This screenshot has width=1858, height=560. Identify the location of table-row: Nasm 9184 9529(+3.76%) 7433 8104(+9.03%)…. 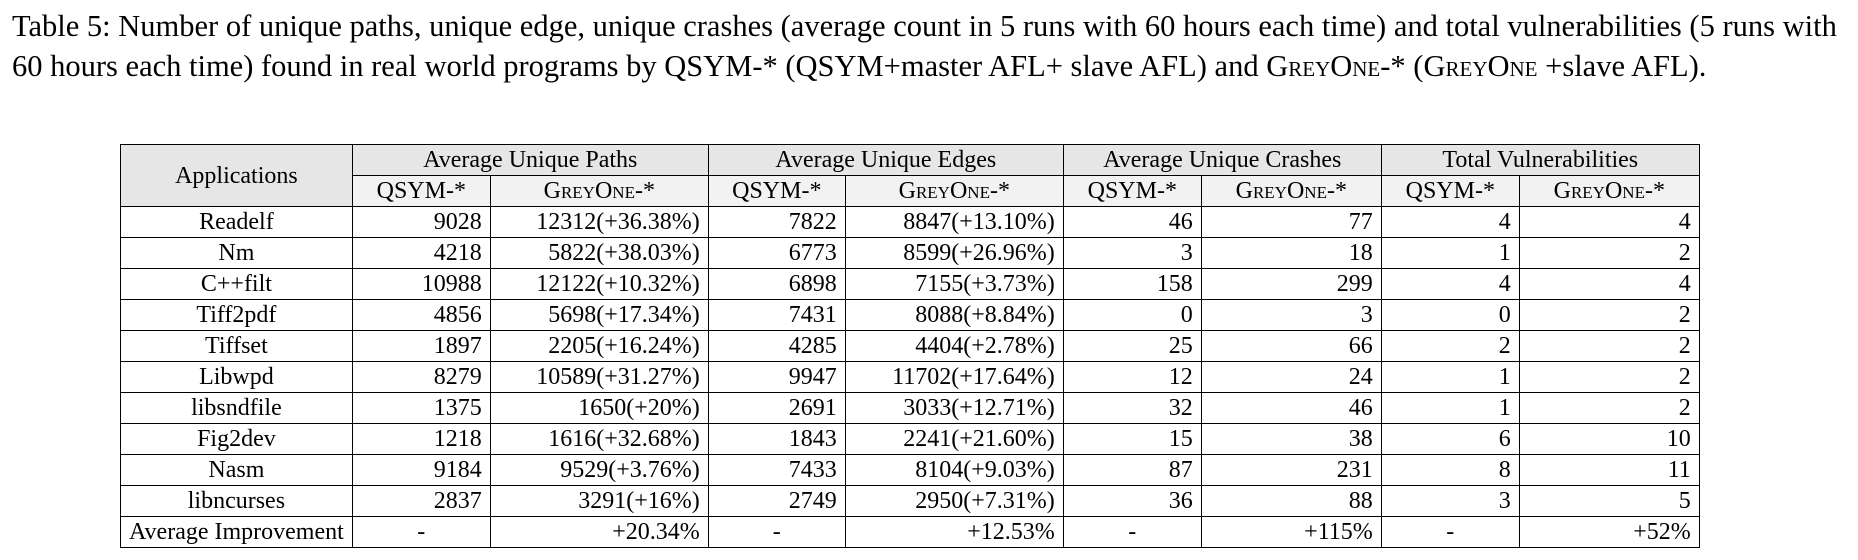
(910, 470).